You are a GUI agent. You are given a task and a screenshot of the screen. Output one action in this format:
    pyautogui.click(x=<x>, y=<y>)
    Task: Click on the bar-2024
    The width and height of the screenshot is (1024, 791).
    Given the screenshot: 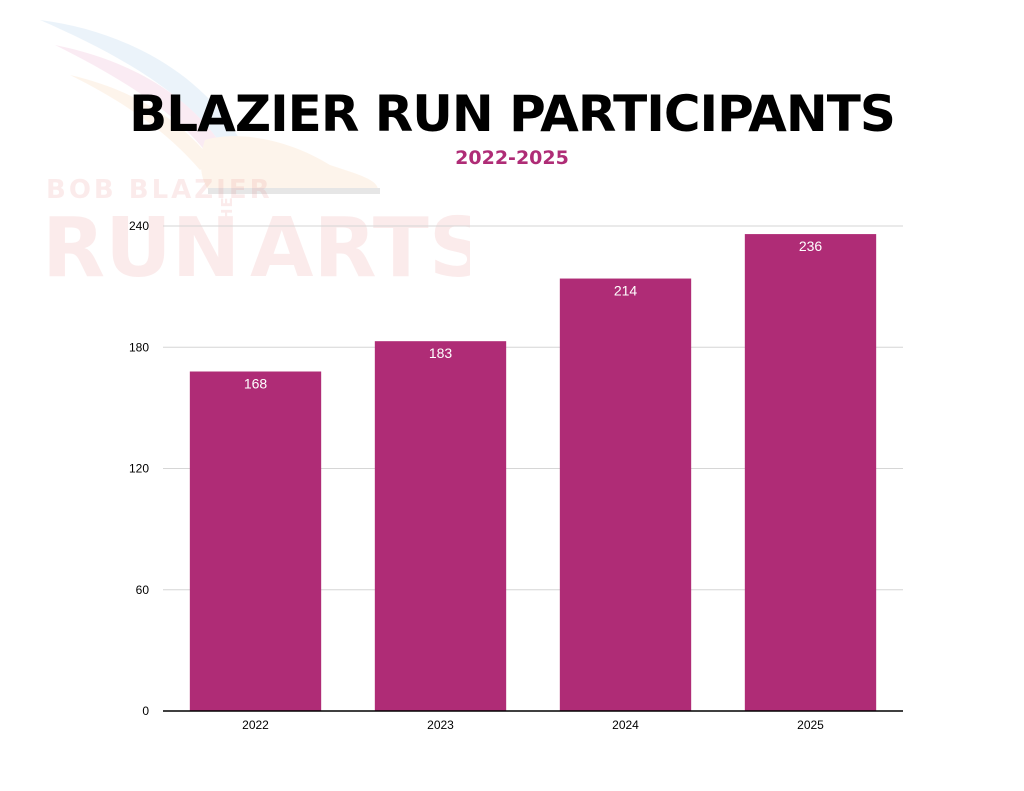 What is the action you would take?
    pyautogui.click(x=625, y=494)
    